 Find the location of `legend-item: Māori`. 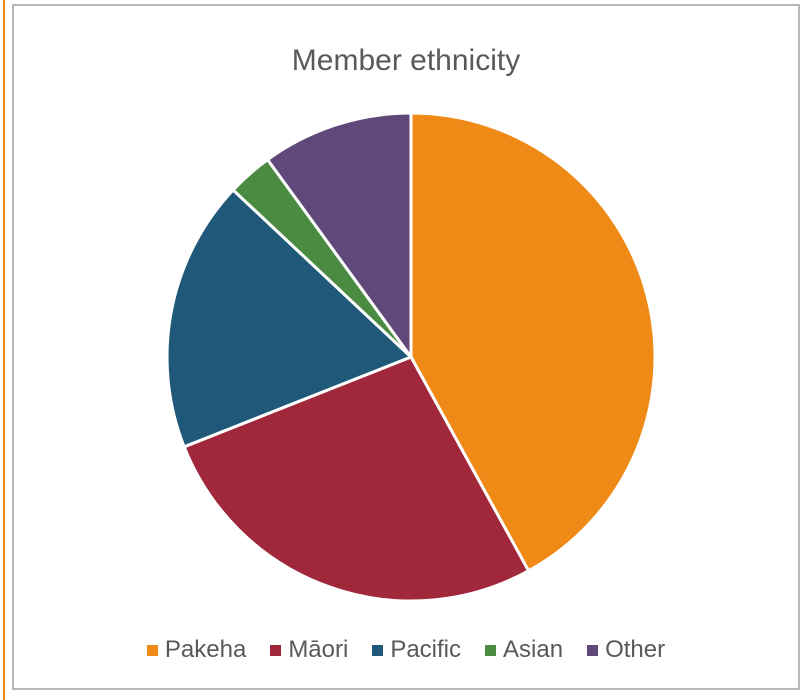

legend-item: Māori is located at coordinates (309, 650).